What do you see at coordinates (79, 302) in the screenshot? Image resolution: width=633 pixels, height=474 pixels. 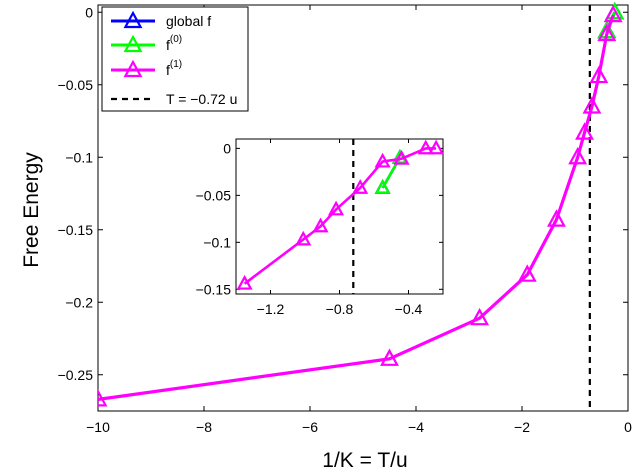 I see `y-tick-label: −0.2` at bounding box center [79, 302].